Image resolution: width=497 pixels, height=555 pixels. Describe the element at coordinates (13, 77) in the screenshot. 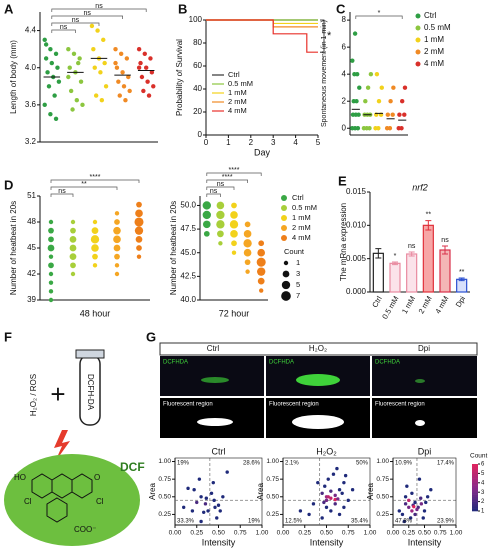

I see `y-axis-label: Length of body (mm)` at that location.